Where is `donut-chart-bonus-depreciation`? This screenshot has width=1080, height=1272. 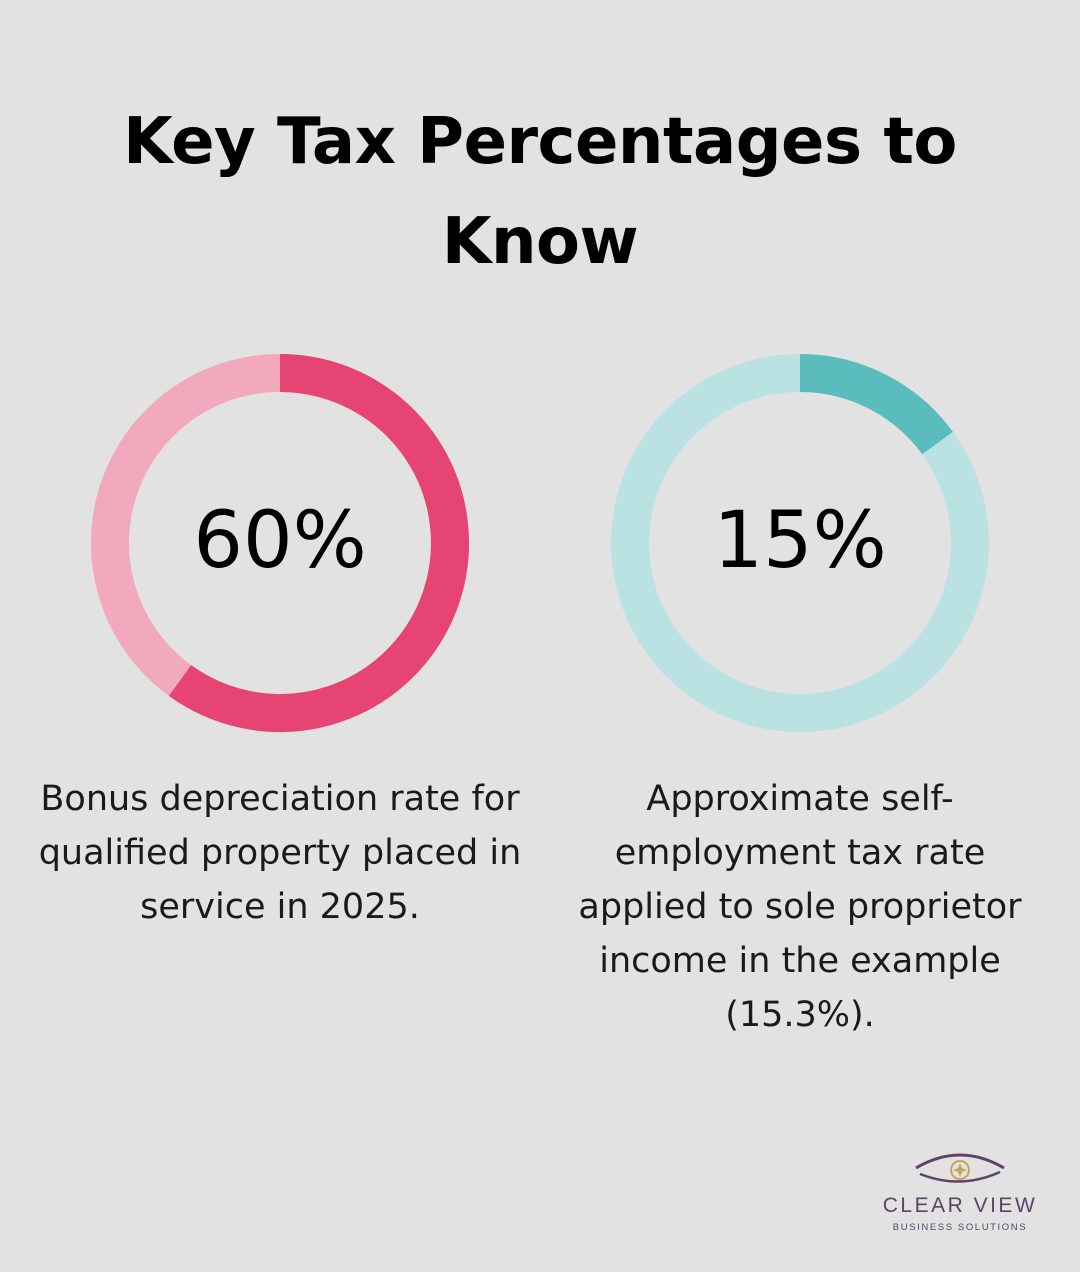
donut-chart-bonus-depreciation is located at coordinates (280, 543).